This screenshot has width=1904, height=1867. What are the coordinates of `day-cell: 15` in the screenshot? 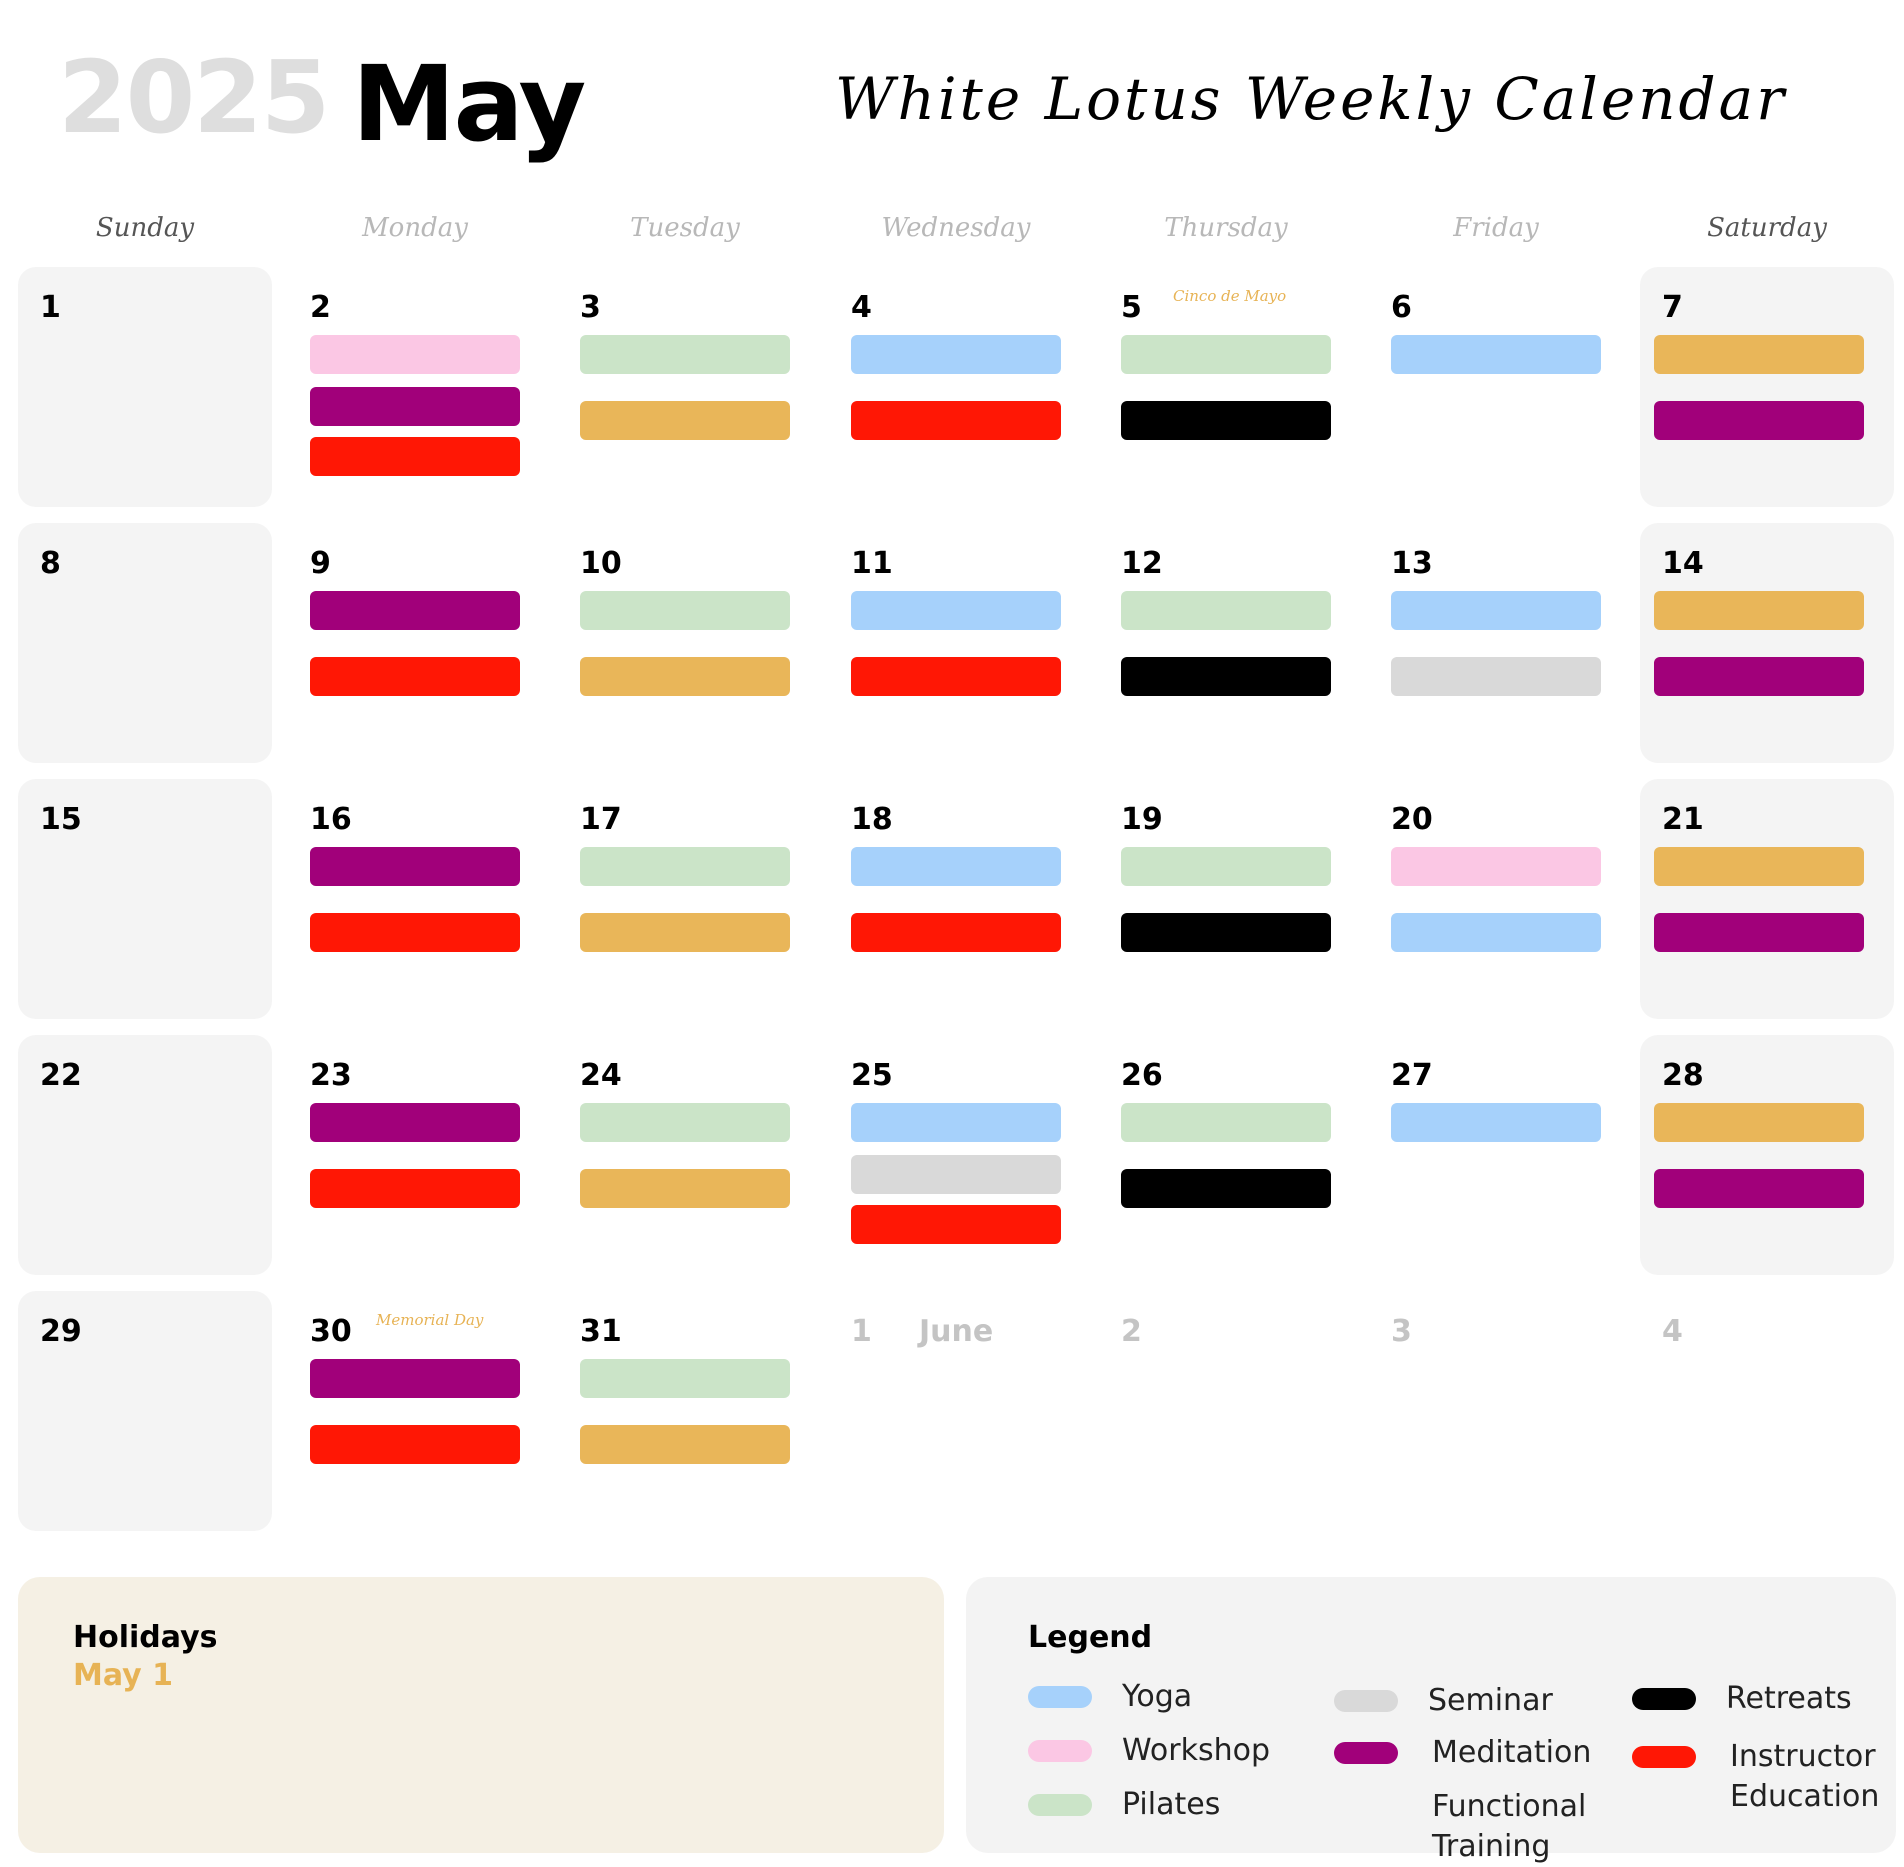 It's located at (145, 899).